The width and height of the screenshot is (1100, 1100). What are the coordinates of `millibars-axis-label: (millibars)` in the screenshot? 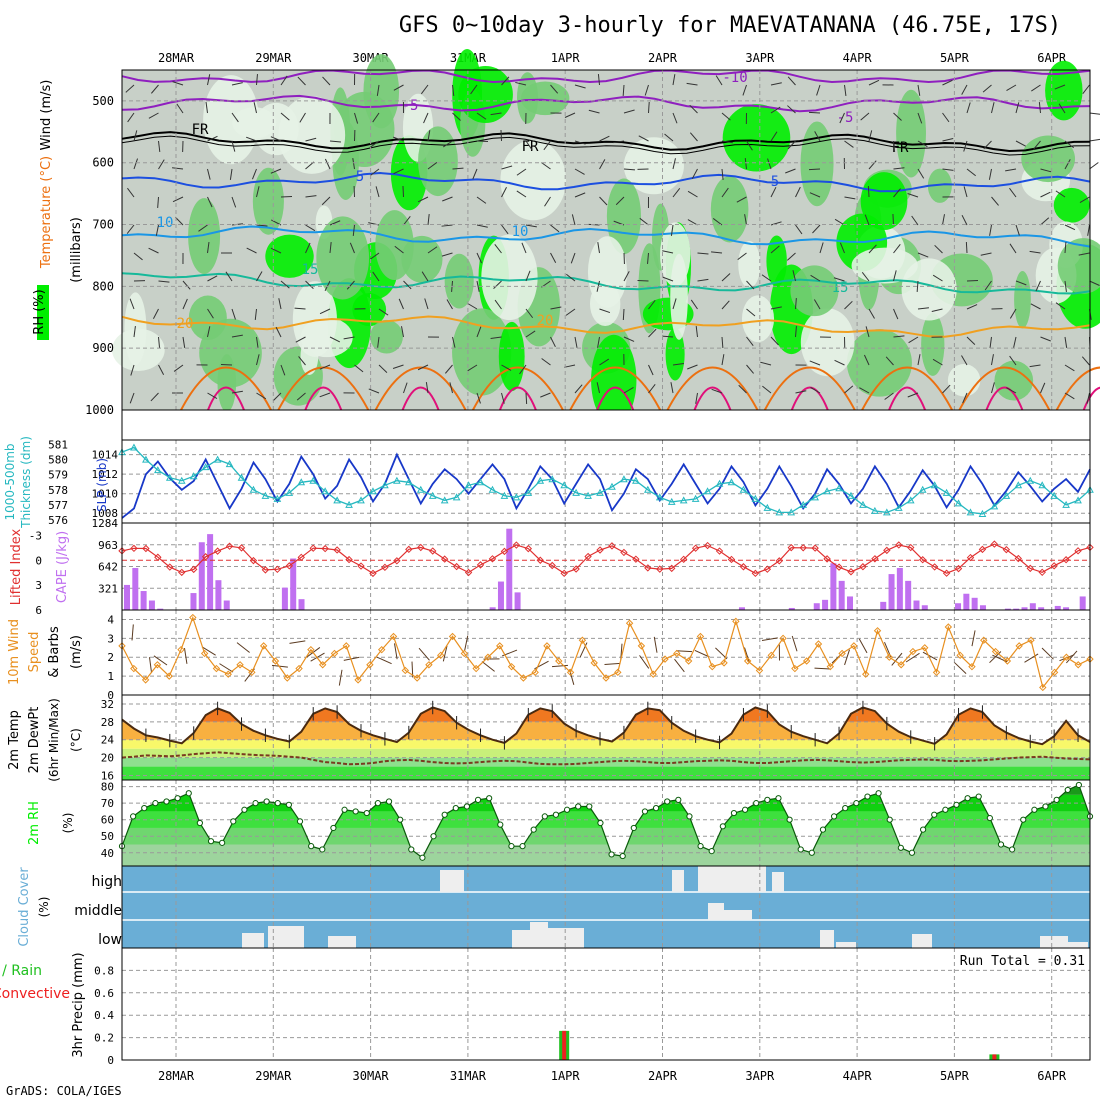 It's located at (76, 250).